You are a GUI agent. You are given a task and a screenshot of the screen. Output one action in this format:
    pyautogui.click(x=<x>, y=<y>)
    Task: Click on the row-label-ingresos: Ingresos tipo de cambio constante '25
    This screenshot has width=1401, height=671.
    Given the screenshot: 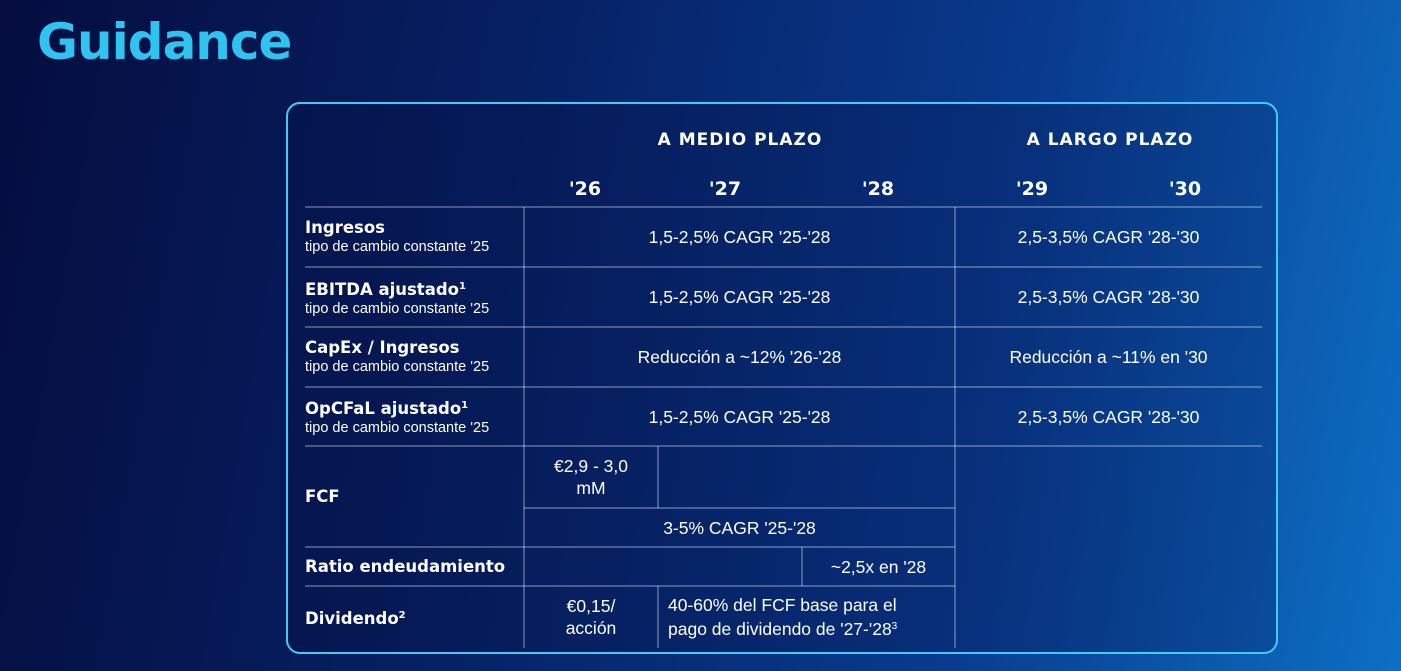 What is the action you would take?
    pyautogui.click(x=412, y=237)
    